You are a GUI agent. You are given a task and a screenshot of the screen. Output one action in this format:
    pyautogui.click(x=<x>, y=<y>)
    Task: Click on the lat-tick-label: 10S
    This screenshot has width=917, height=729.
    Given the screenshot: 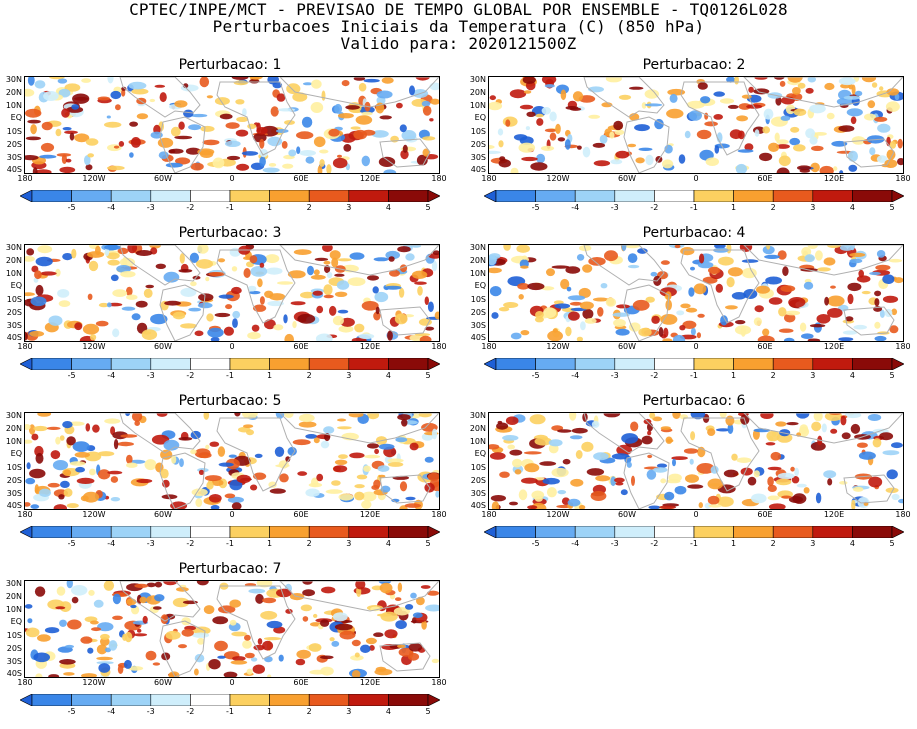 What is the action you would take?
    pyautogui.click(x=478, y=467)
    